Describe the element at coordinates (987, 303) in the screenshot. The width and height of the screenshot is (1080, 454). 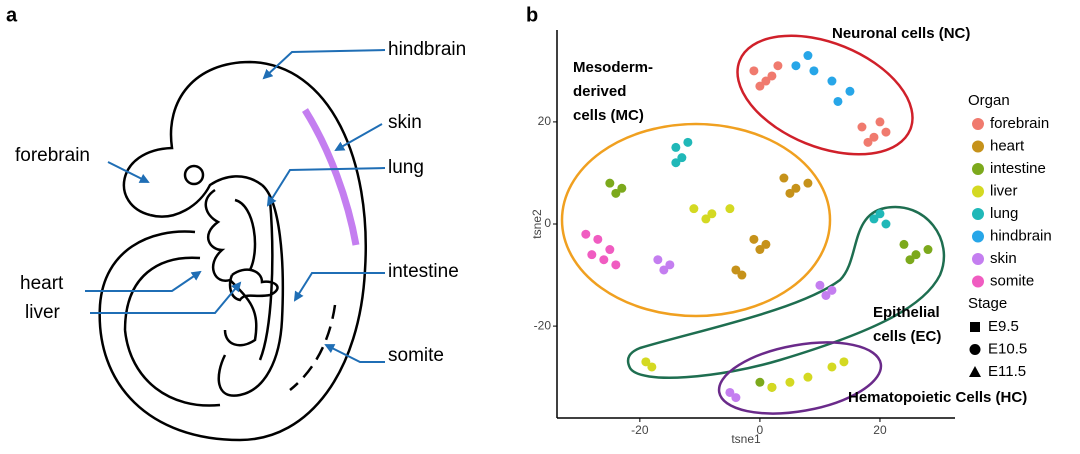
I see `legend-title: Stage` at that location.